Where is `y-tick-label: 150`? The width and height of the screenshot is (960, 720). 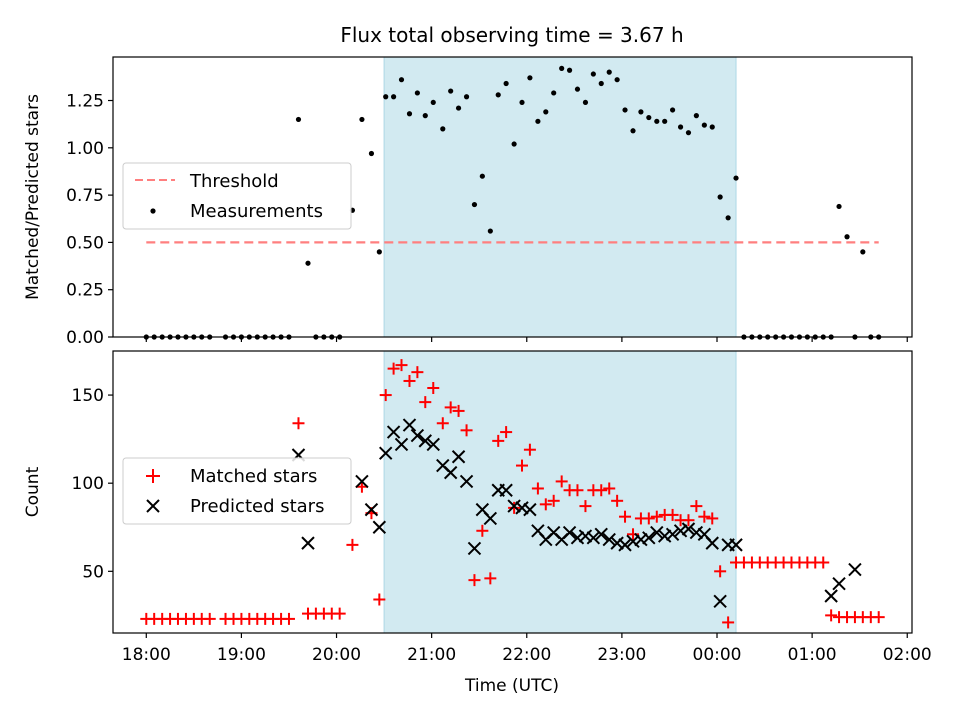 y-tick-label: 150 is located at coordinates (88, 396).